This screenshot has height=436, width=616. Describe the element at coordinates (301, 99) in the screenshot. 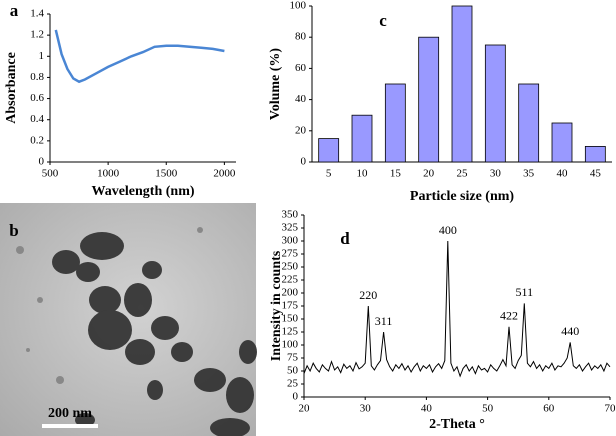

I see `y-tick-label: 40` at that location.